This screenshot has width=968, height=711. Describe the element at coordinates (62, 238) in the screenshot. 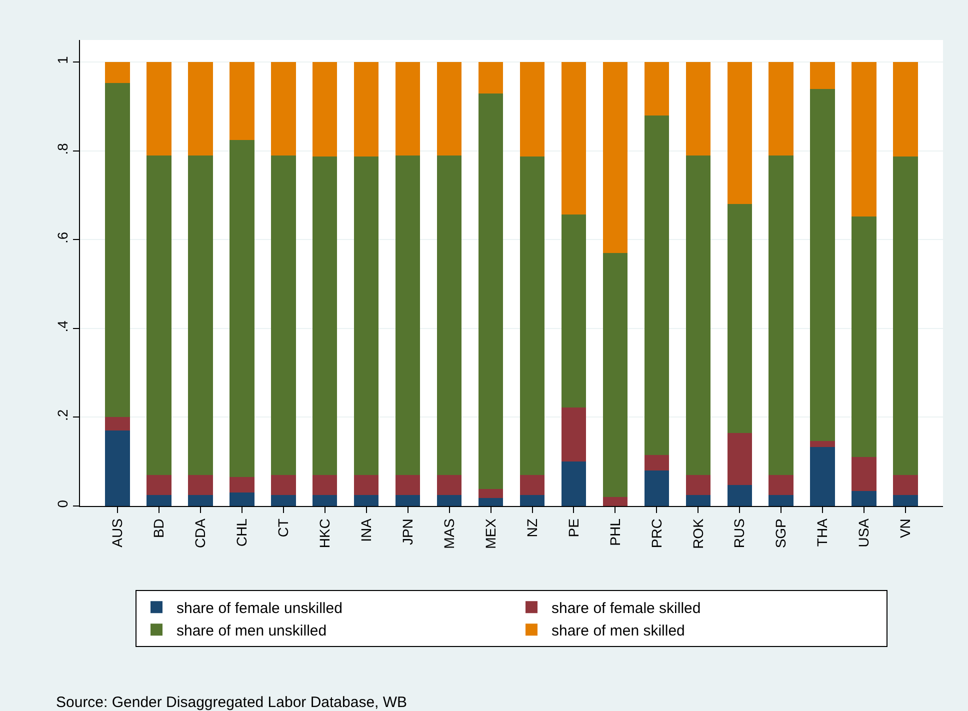

I see `y-tick-label: .6` at that location.